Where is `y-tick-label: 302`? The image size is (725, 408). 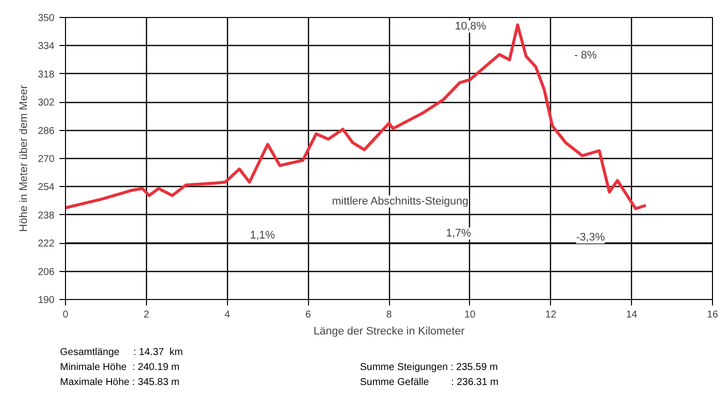
y-tick-label: 302 is located at coordinates (46, 103).